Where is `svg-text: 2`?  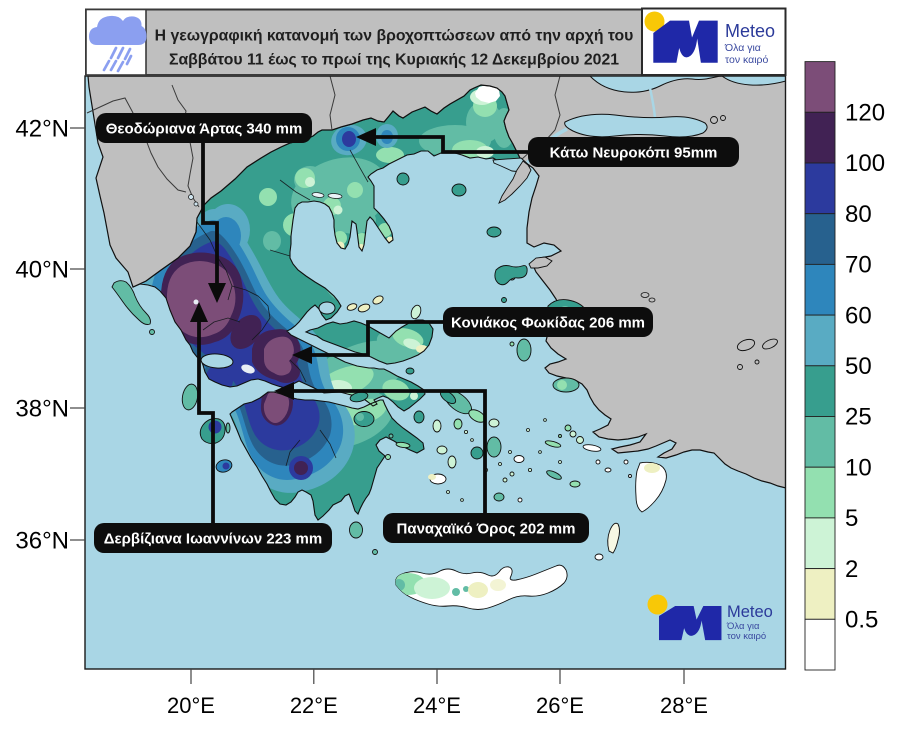 svg-text: 2 is located at coordinates (851, 569).